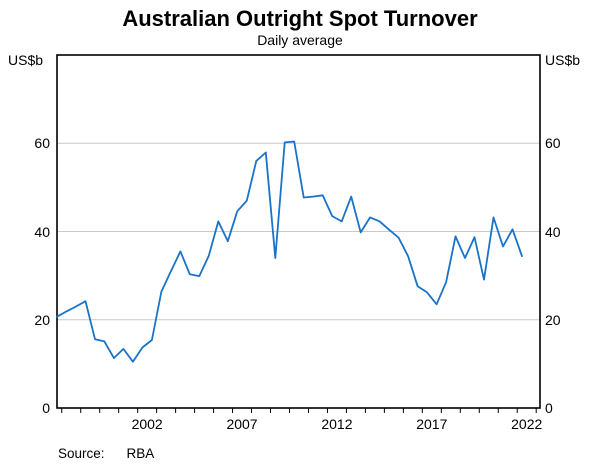  What do you see at coordinates (553, 319) in the screenshot?
I see `y-axis-tick-label-right-20: 20` at bounding box center [553, 319].